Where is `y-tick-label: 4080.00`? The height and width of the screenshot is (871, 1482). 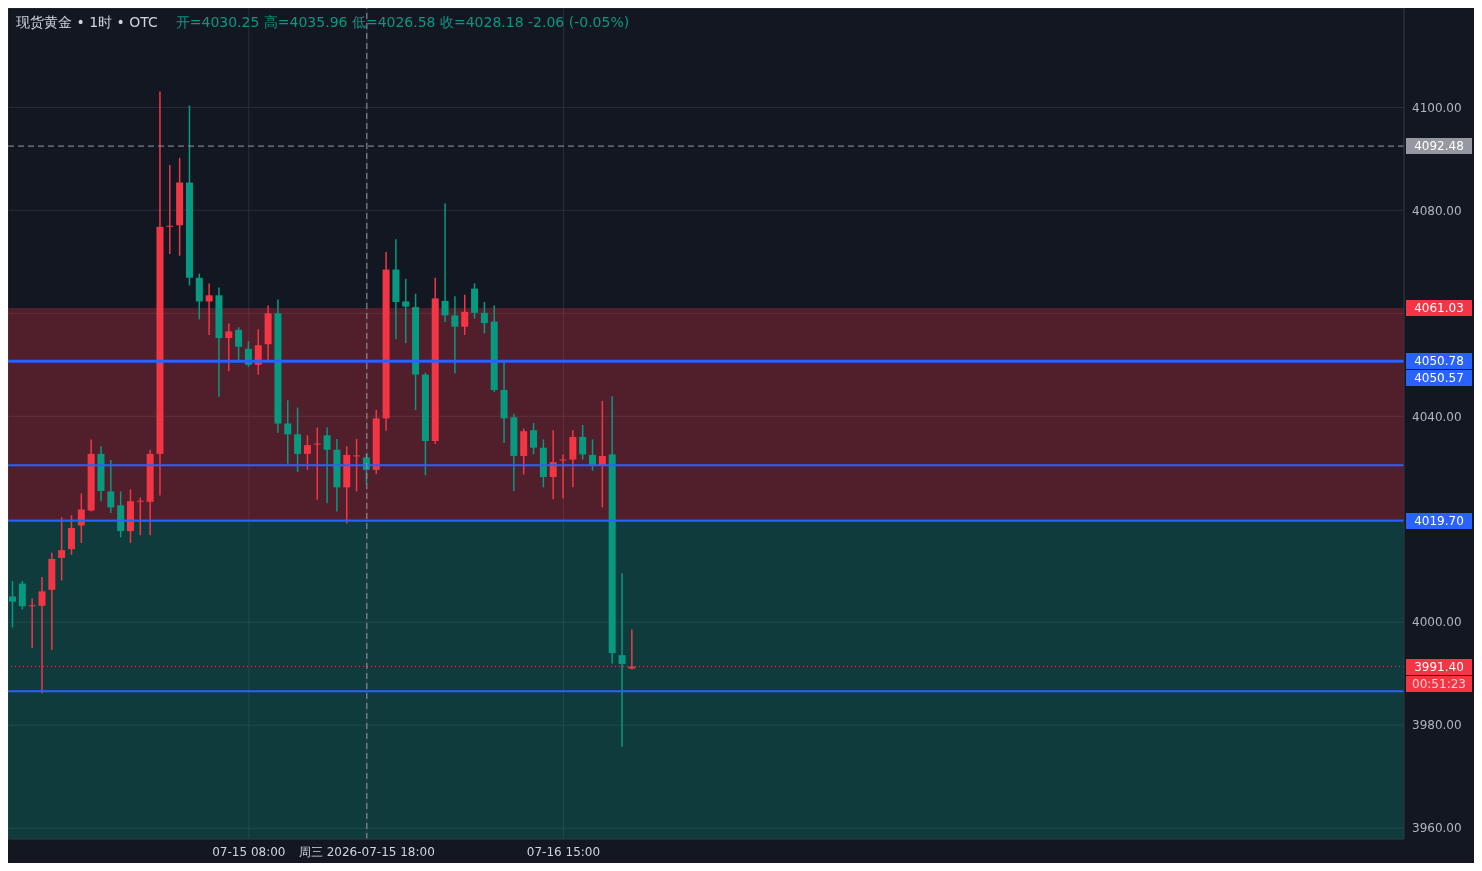
y-tick-label: 4080.00 is located at coordinates (1437, 210).